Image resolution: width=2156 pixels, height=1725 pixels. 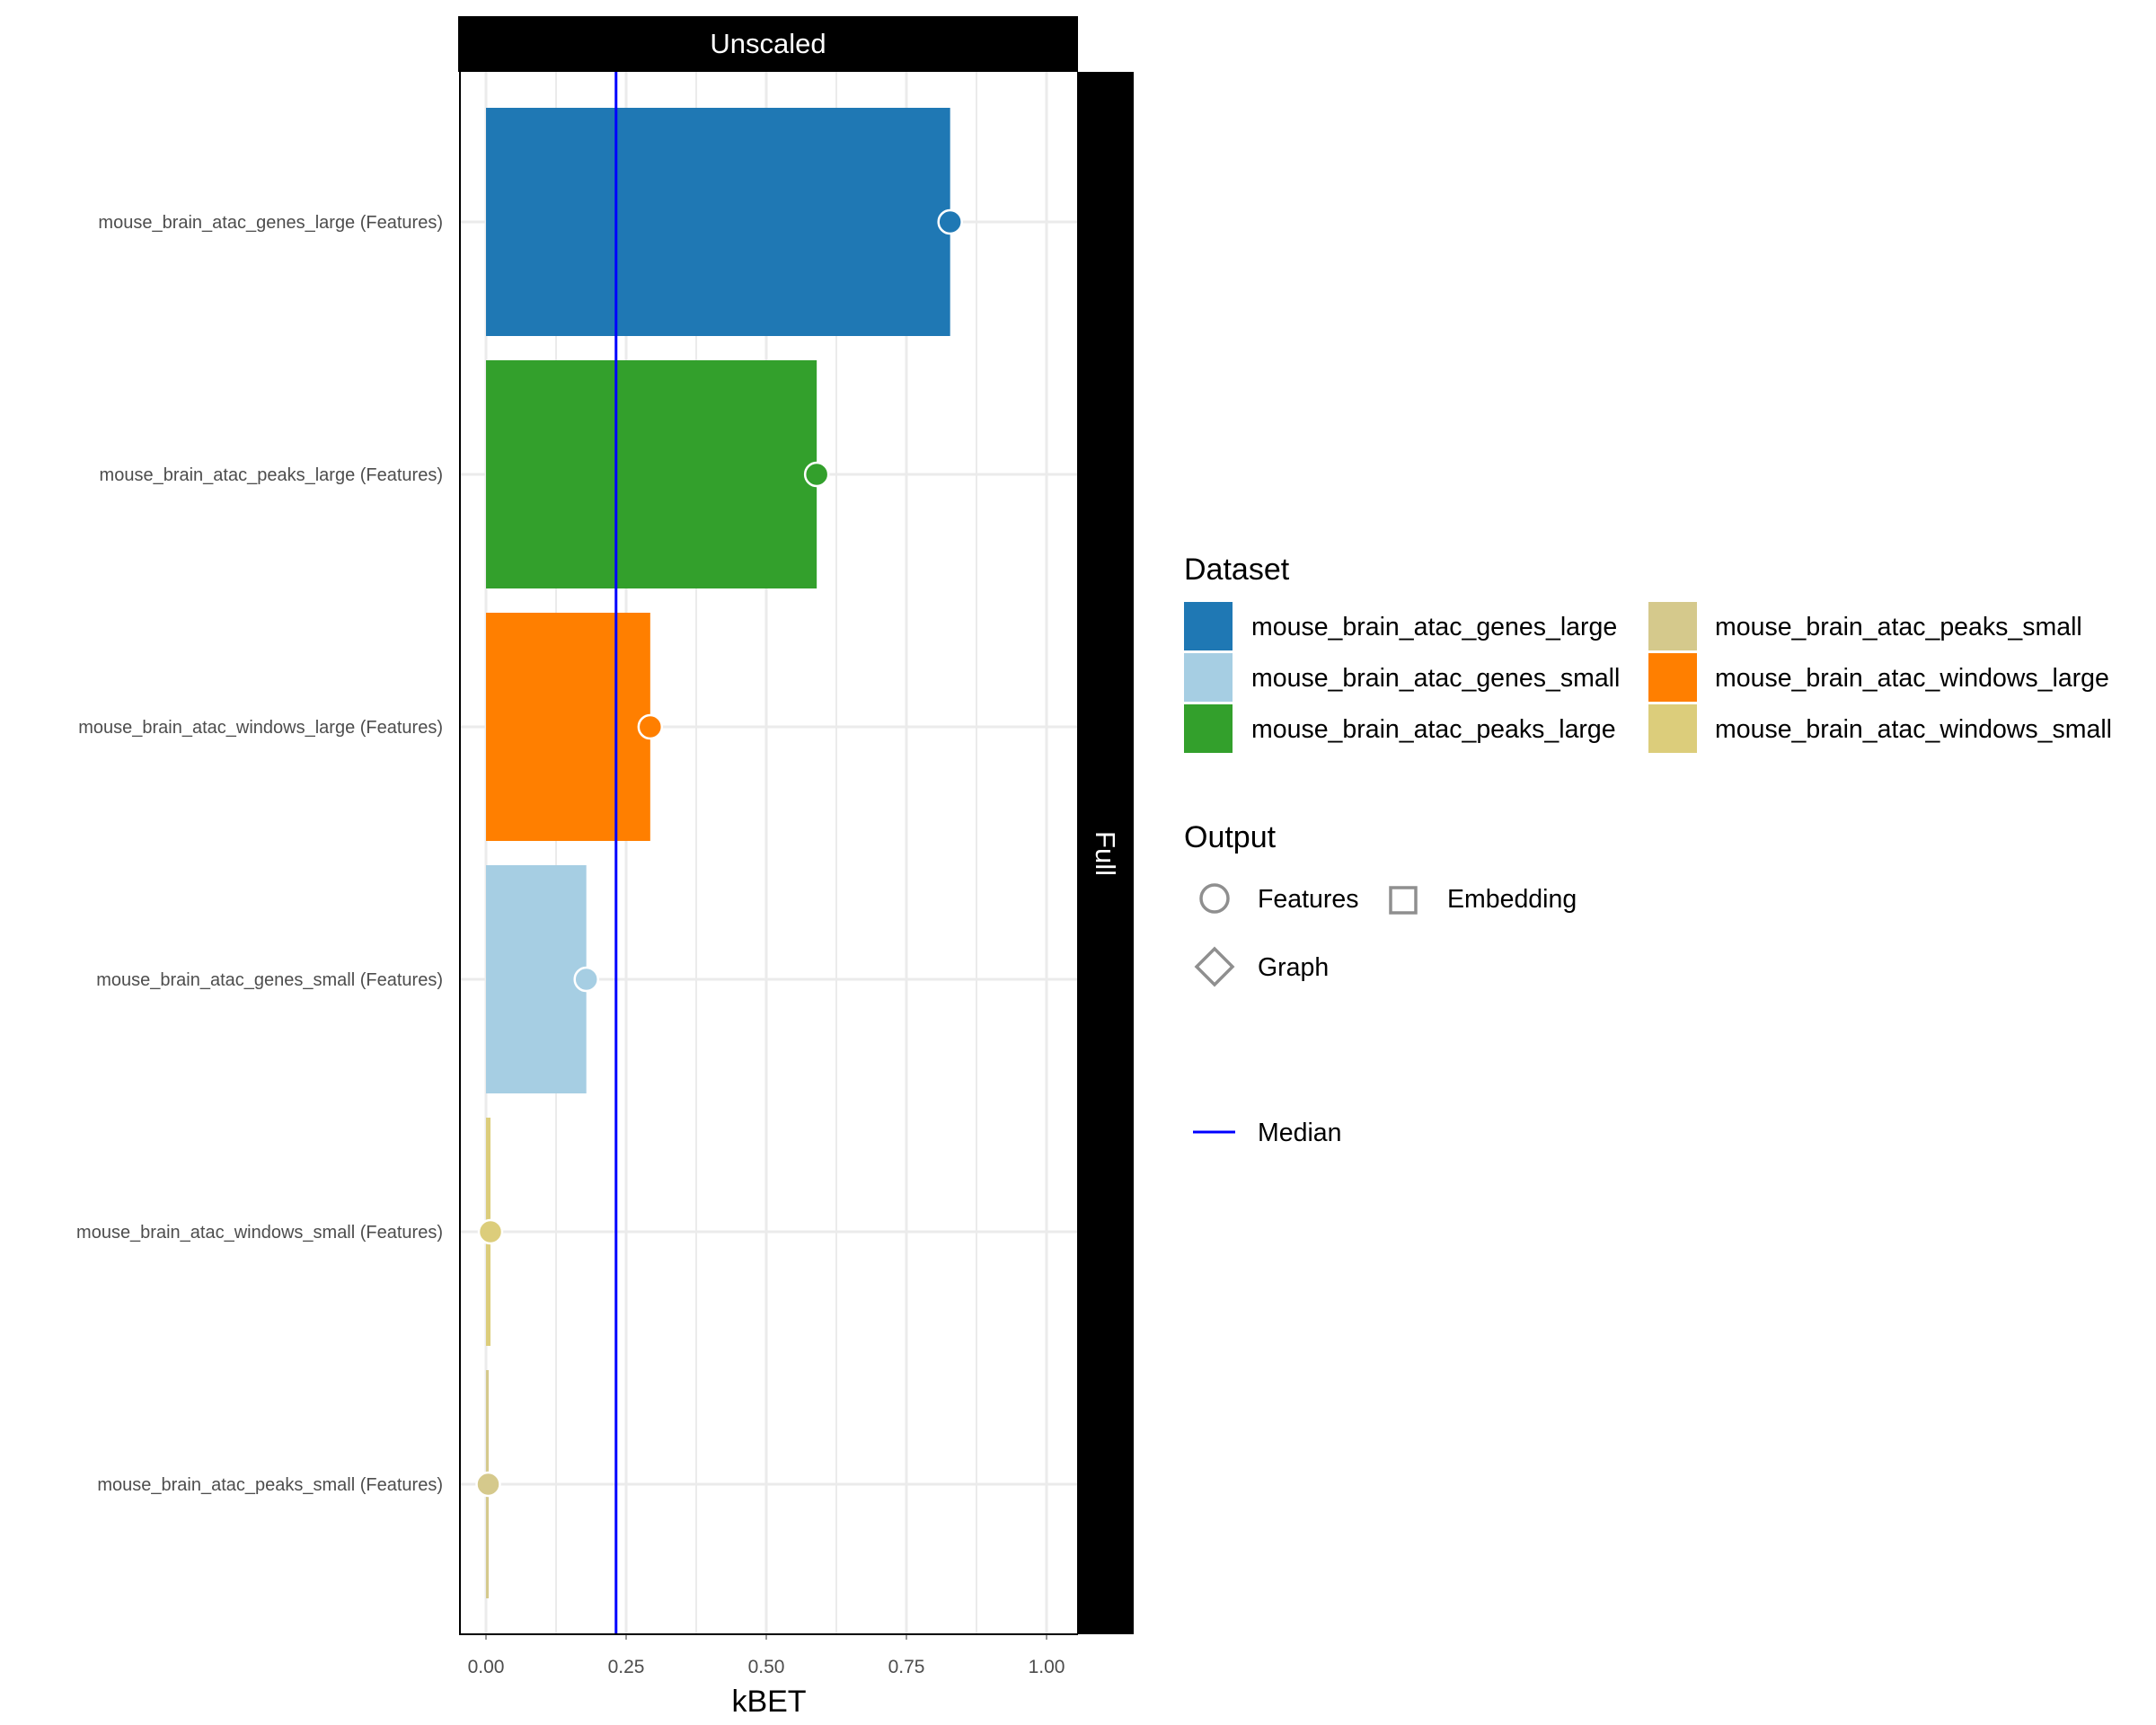 I want to click on legend-dataset-label: mouse_brain_atac_genes_small, so click(x=1435, y=678).